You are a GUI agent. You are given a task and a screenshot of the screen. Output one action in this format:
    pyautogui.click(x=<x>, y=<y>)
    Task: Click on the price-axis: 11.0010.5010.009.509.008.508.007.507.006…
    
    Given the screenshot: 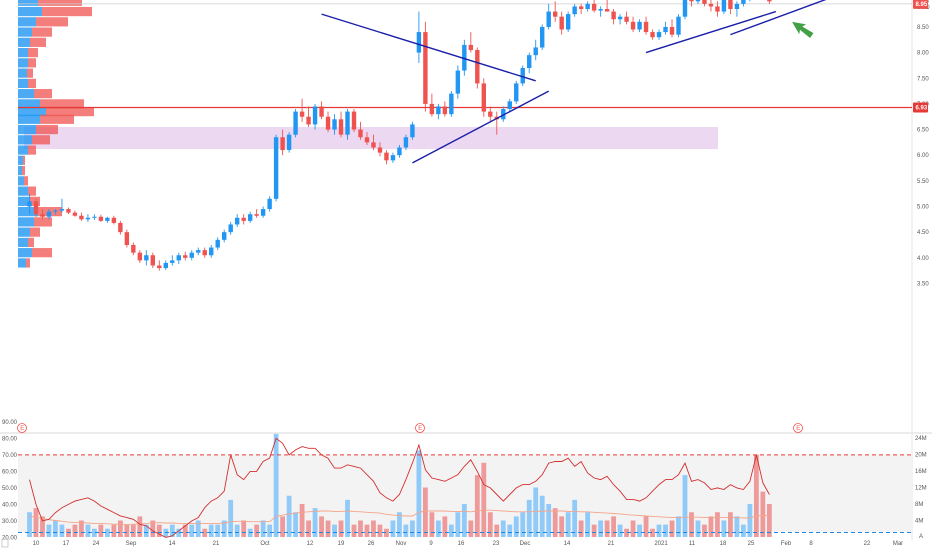 What is the action you would take?
    pyautogui.click(x=922, y=143)
    